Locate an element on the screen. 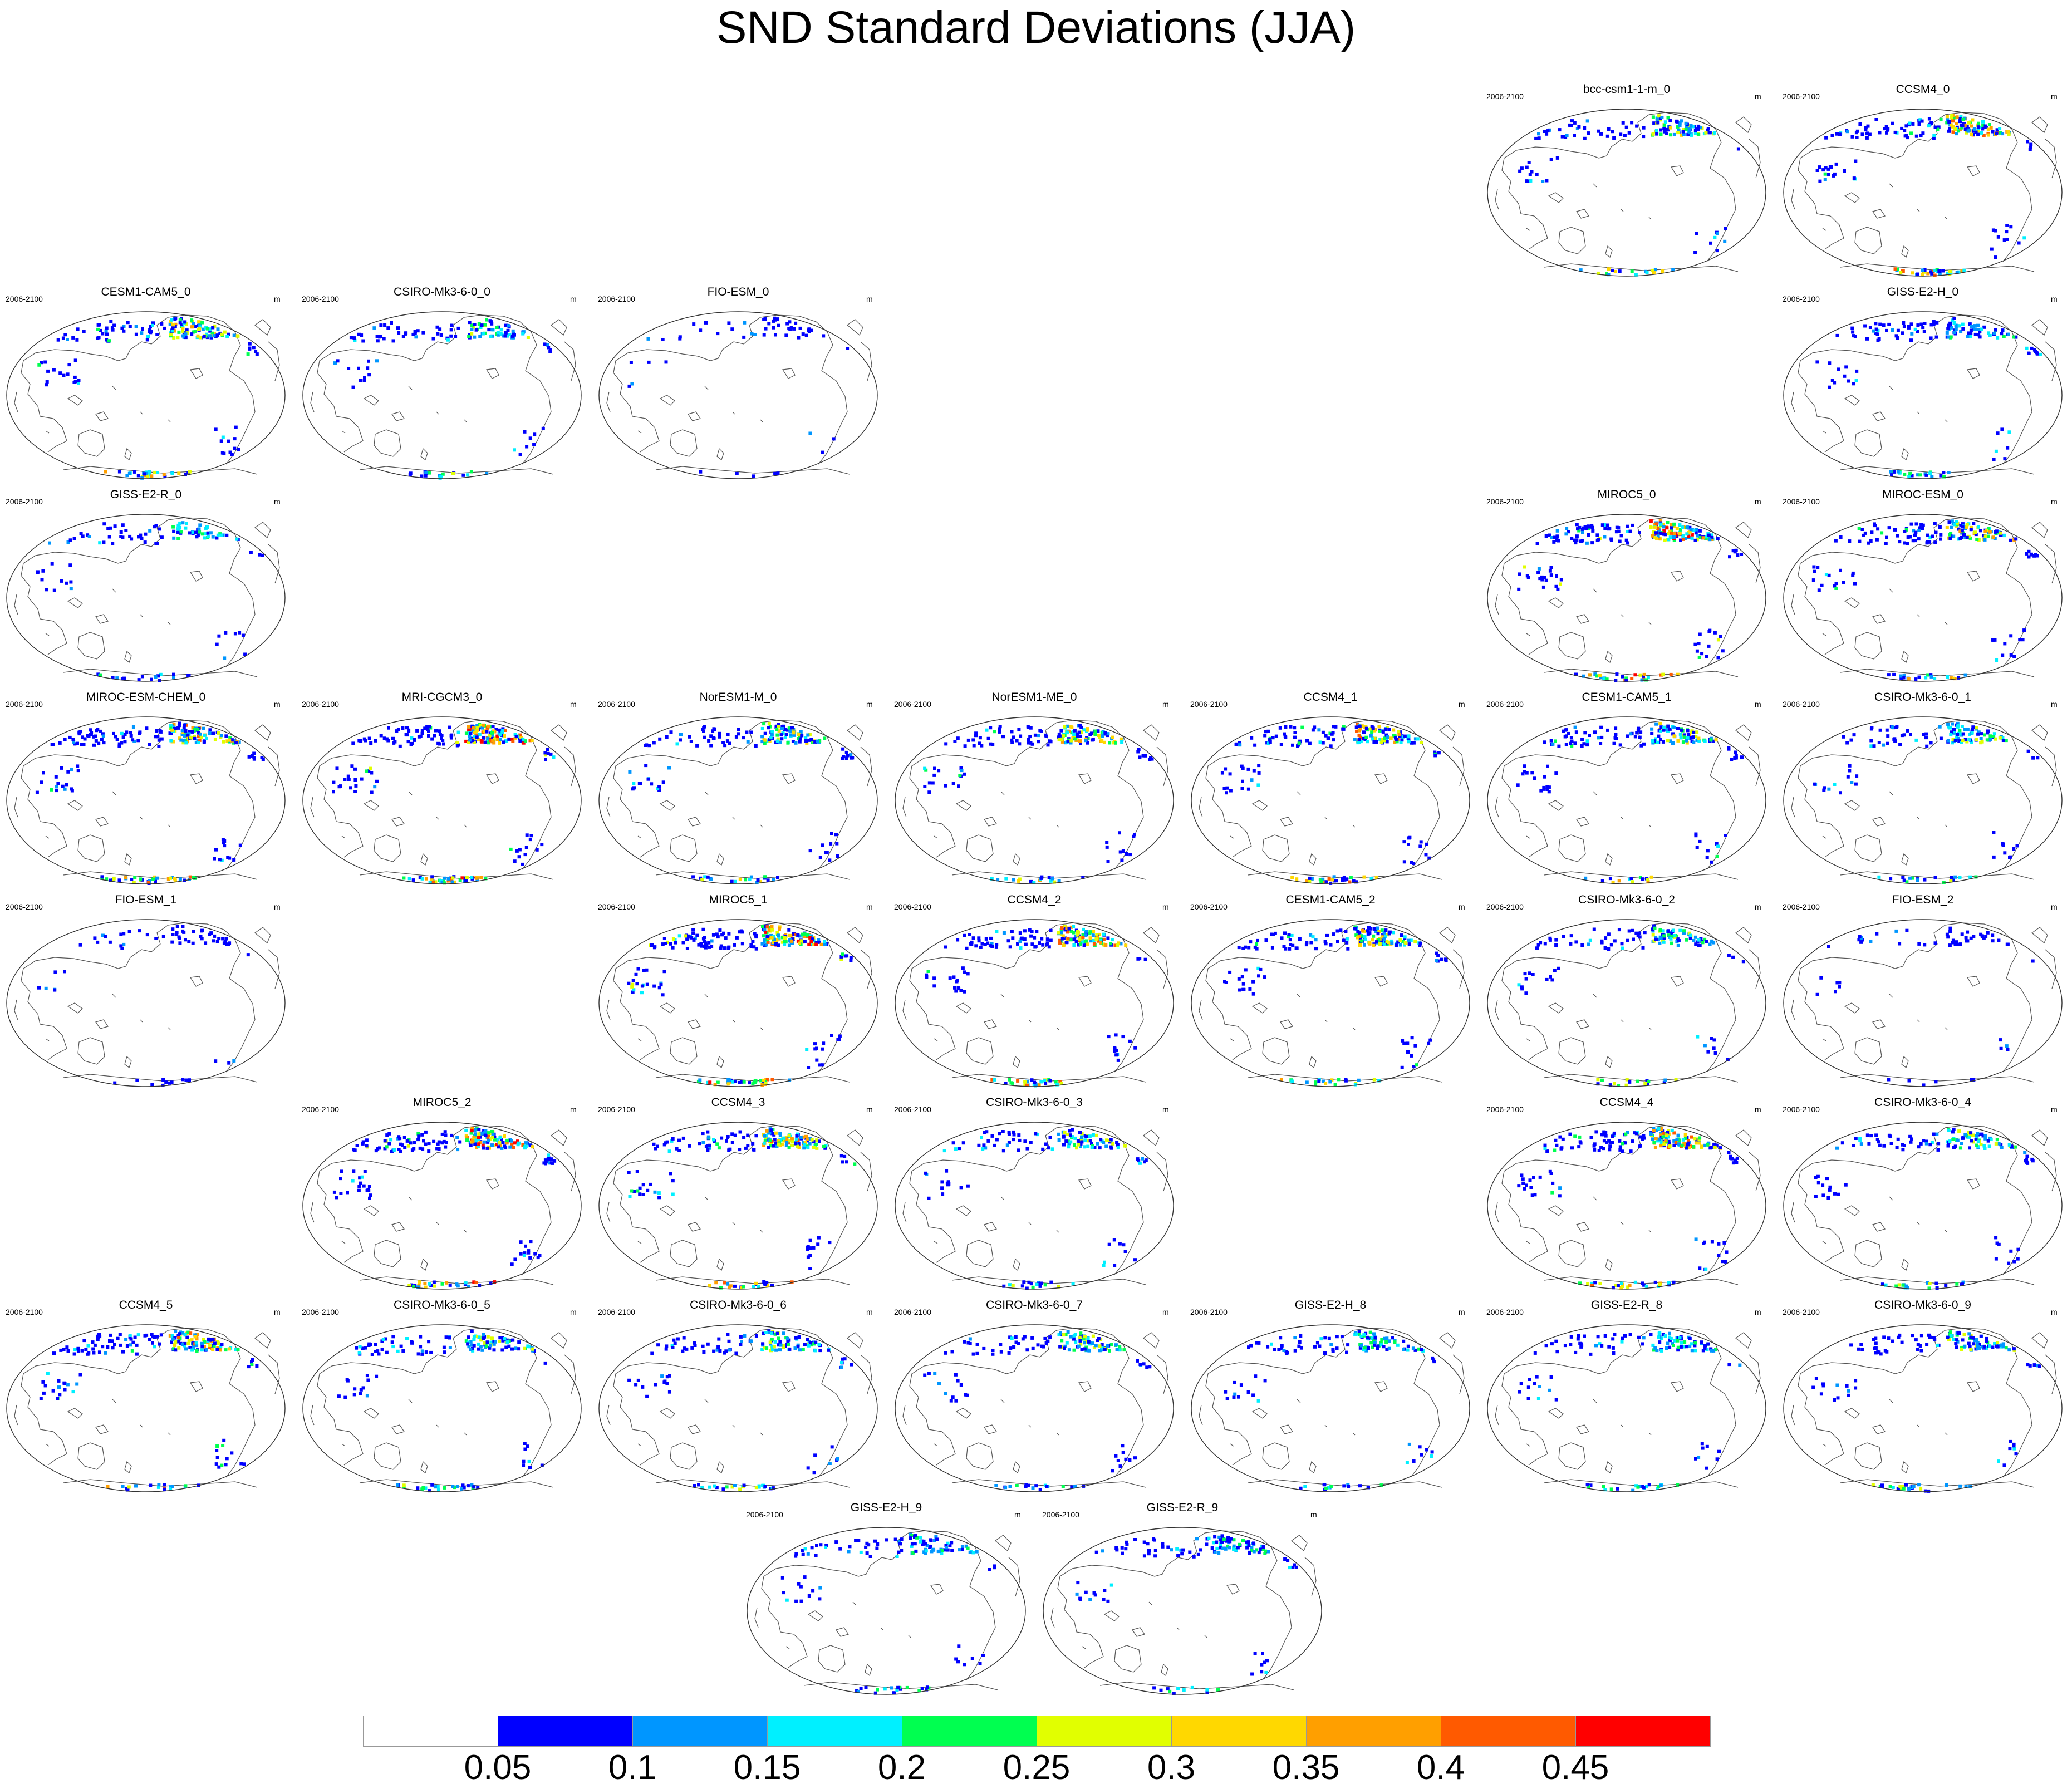 The height and width of the screenshot is (1789, 2072). panel-period: 2006-2100 is located at coordinates (1209, 704).